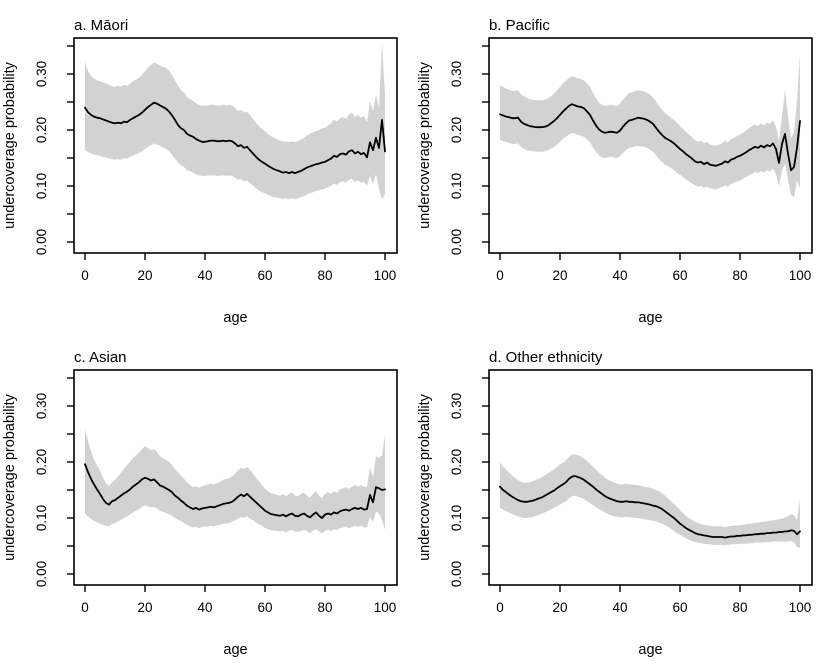  I want to click on panel-title: d. Other ethnicity, so click(546, 357).